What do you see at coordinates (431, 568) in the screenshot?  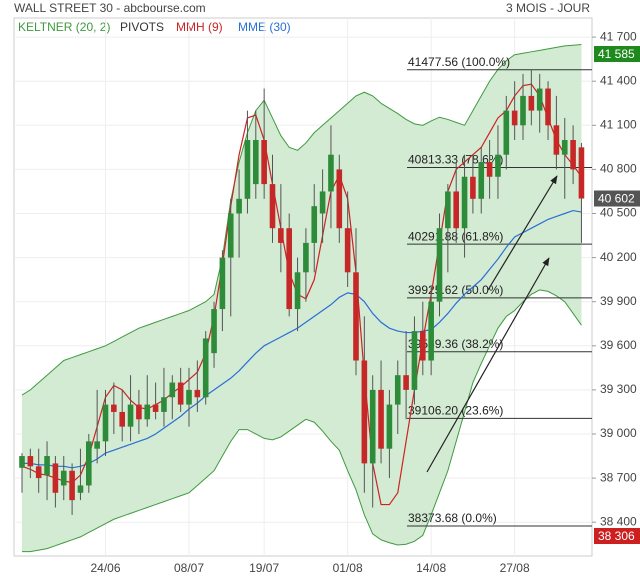 I see `x-tick-label: 14/08` at bounding box center [431, 568].